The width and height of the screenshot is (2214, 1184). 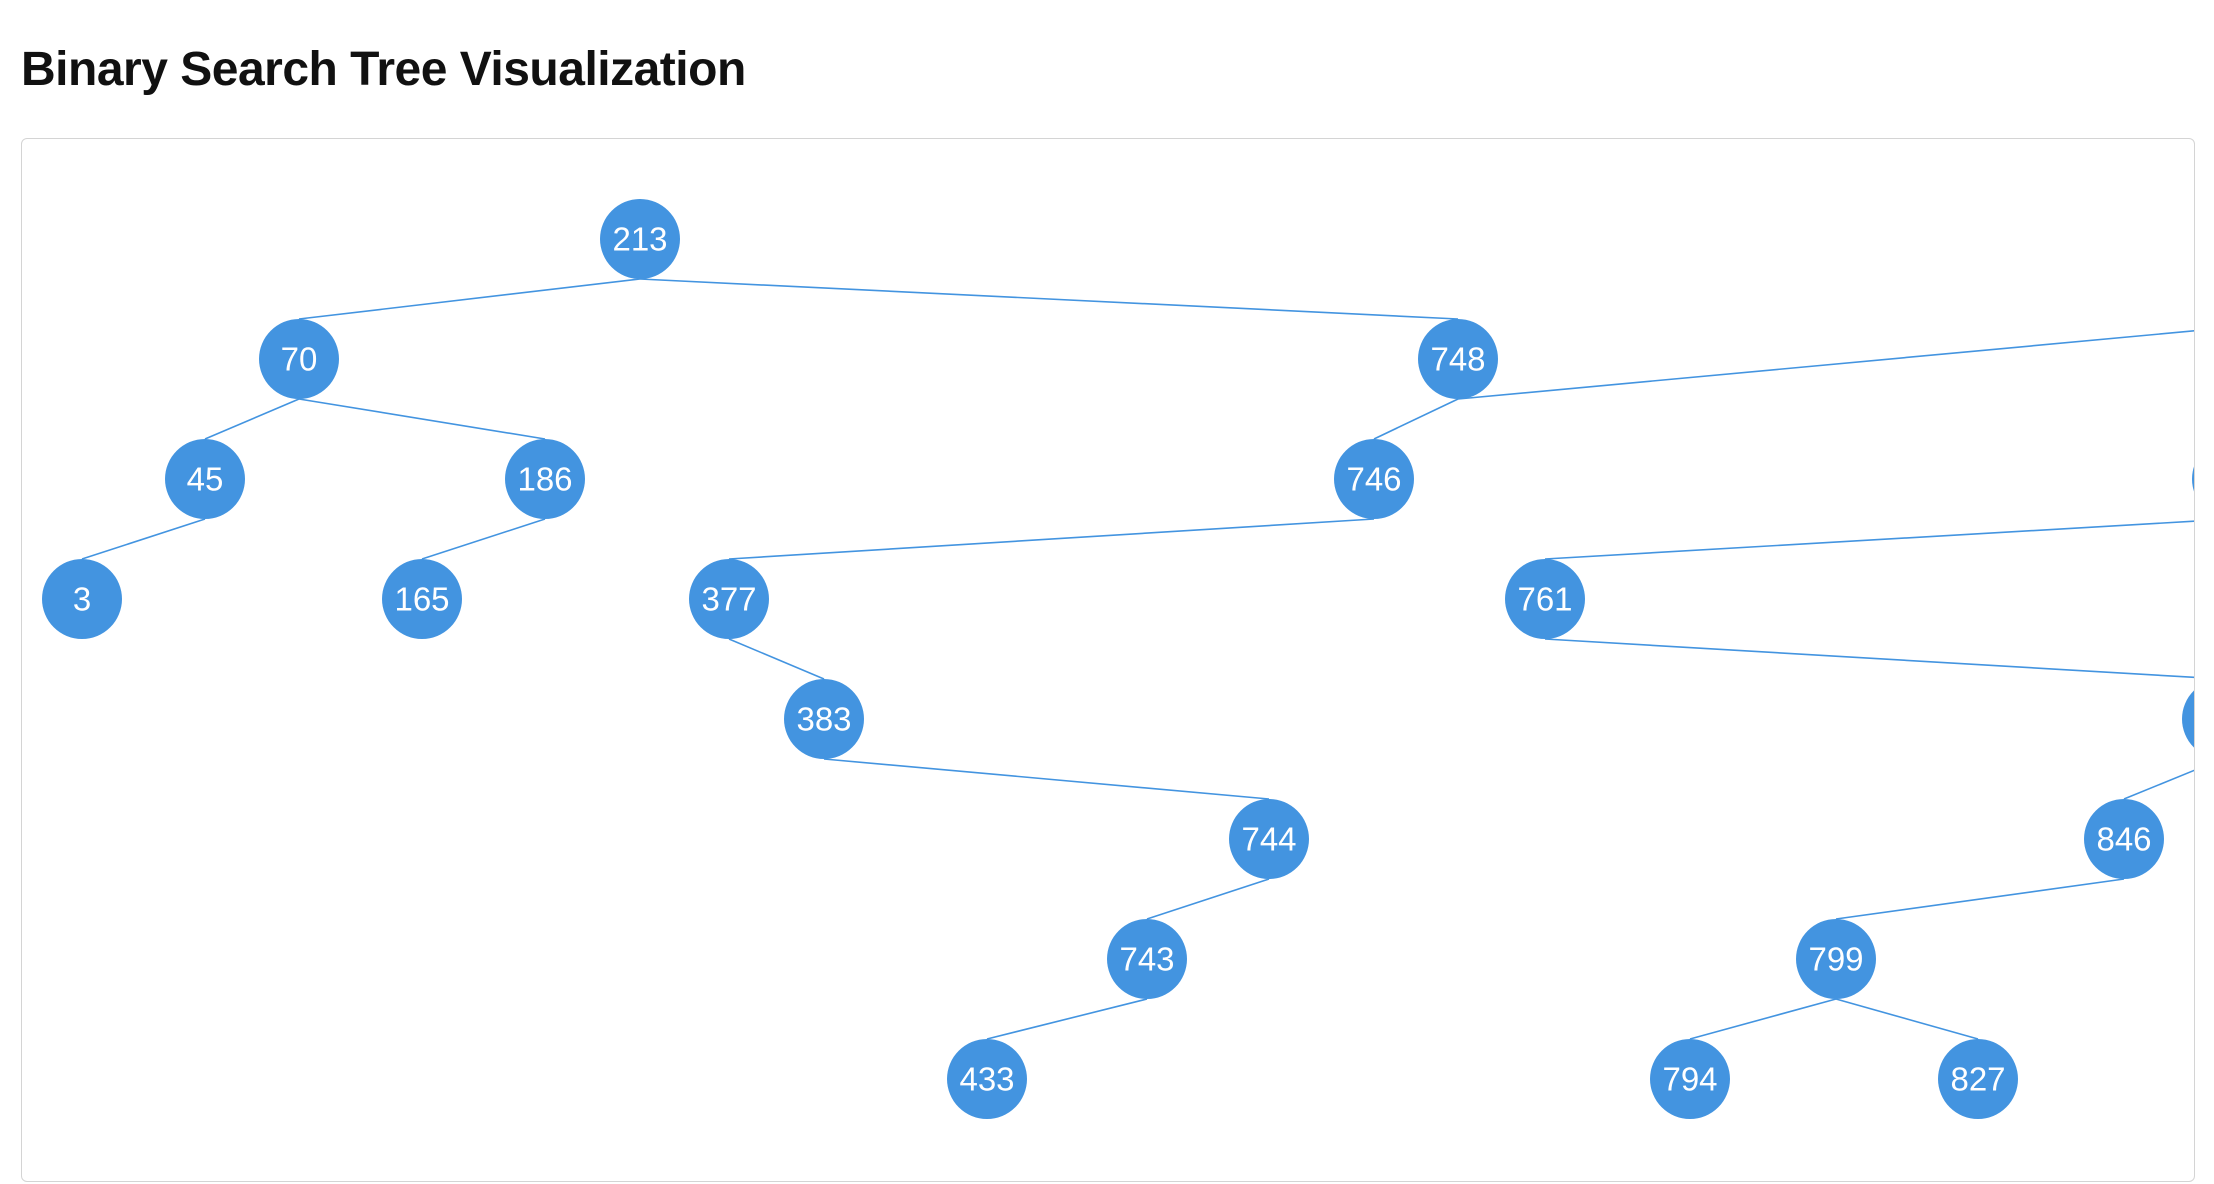 I want to click on tree-node: 165, so click(x=422, y=599).